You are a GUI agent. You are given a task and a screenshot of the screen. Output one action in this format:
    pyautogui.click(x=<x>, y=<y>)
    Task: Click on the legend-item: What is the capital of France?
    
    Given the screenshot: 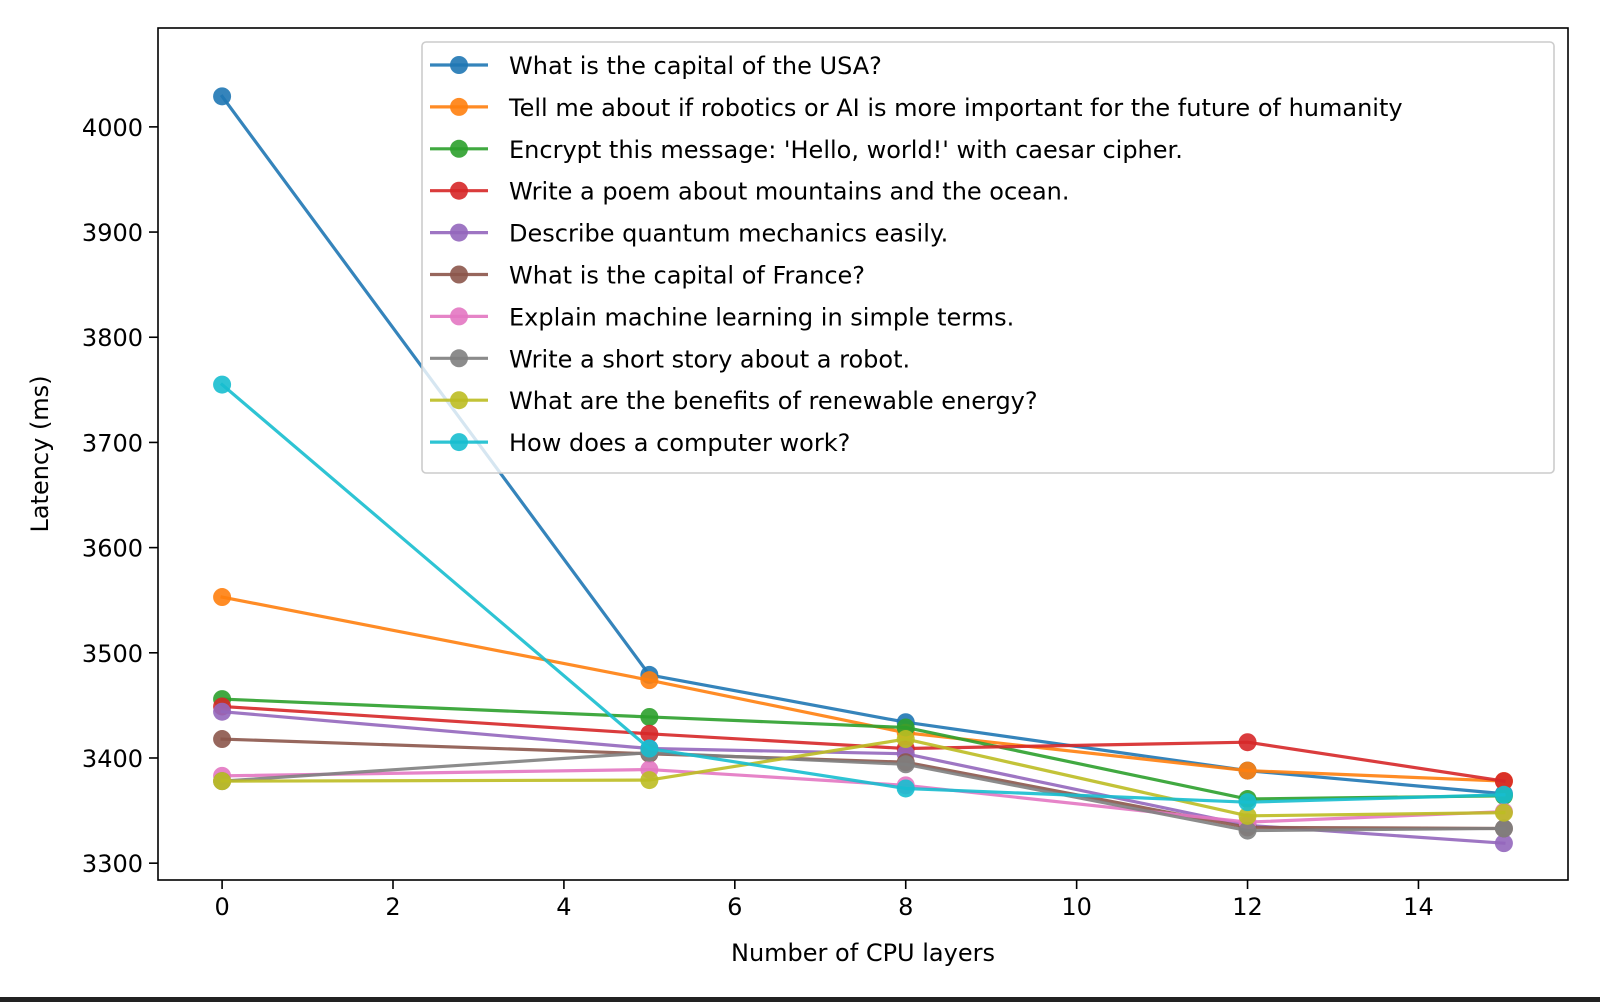 What is the action you would take?
    pyautogui.click(x=647, y=276)
    